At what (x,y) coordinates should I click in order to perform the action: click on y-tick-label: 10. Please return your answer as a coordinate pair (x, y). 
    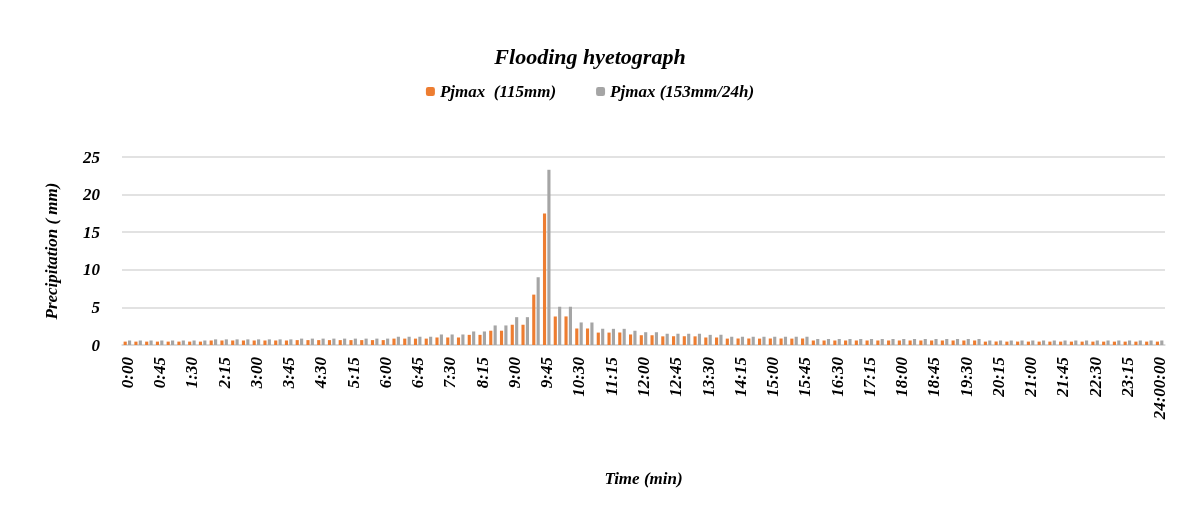
    Looking at the image, I should click on (92, 270).